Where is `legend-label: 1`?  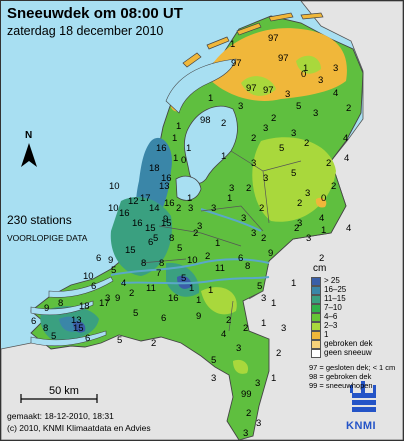 legend-label: 1 is located at coordinates (326, 334).